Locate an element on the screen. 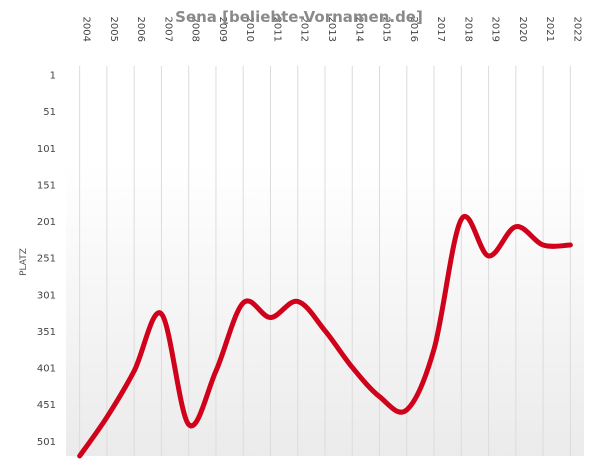  y-tick-label: 251 is located at coordinates (46, 259).